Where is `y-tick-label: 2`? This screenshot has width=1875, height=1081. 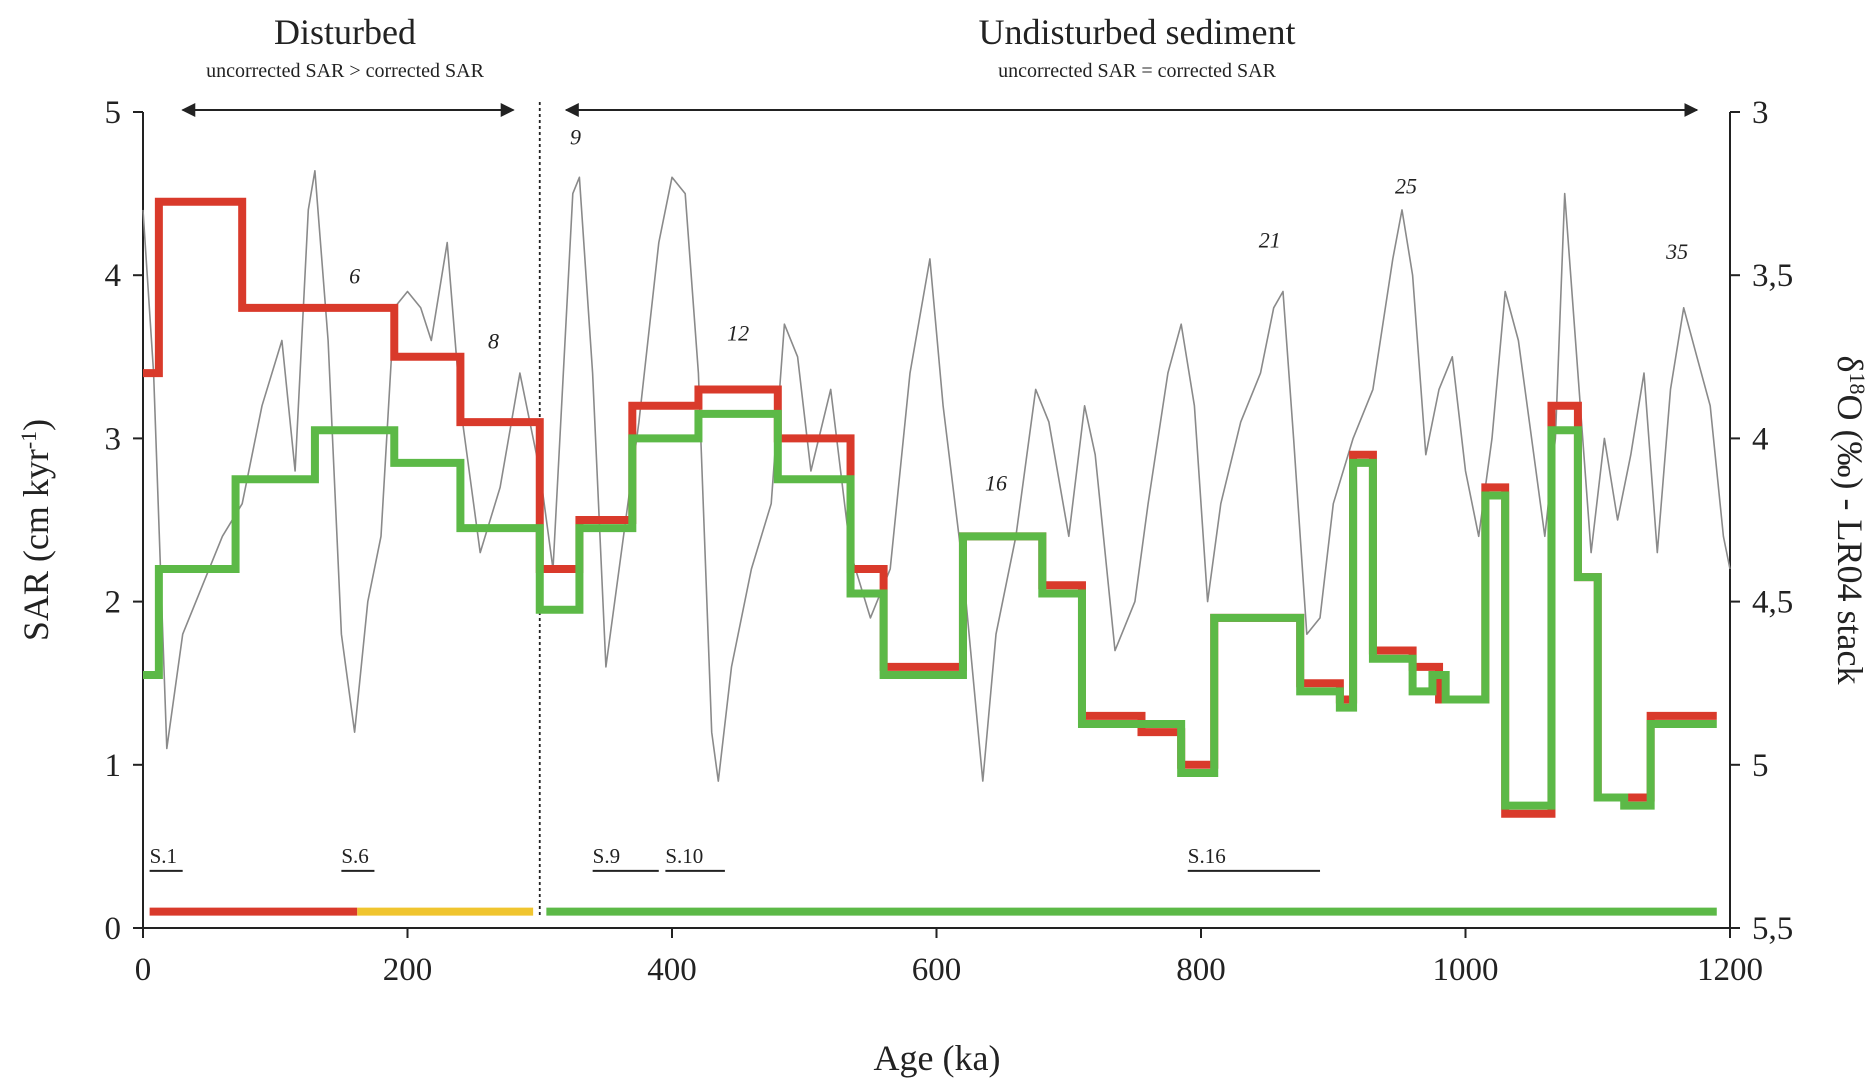 y-tick-label: 2 is located at coordinates (113, 603).